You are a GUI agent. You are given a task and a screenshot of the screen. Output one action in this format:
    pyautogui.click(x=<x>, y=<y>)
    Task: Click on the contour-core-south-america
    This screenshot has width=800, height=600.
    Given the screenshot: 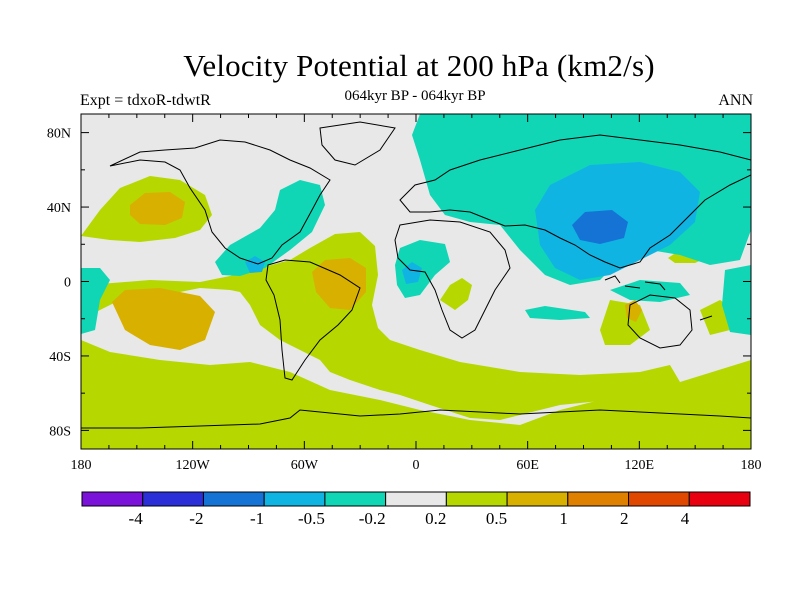 What is the action you would take?
    pyautogui.click(x=339, y=284)
    